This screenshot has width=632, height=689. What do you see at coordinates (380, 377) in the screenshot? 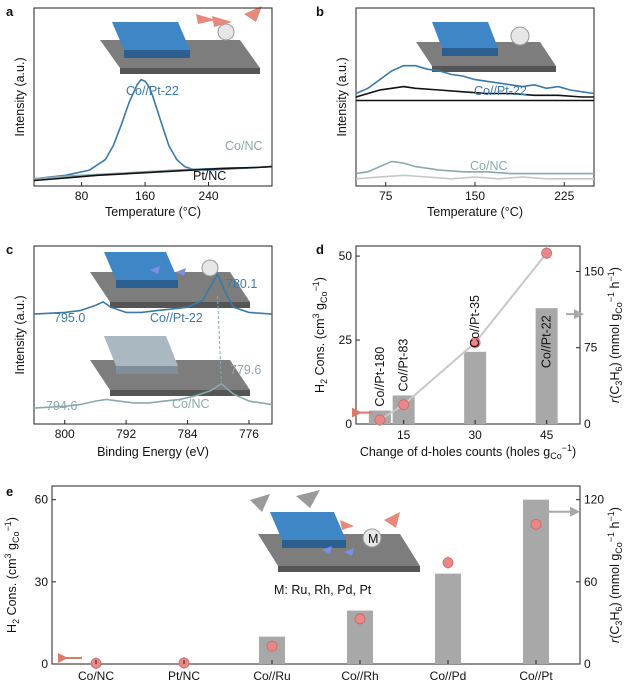
I see `panel-d-bar-label-0: Co//Pt-180` at bounding box center [380, 377].